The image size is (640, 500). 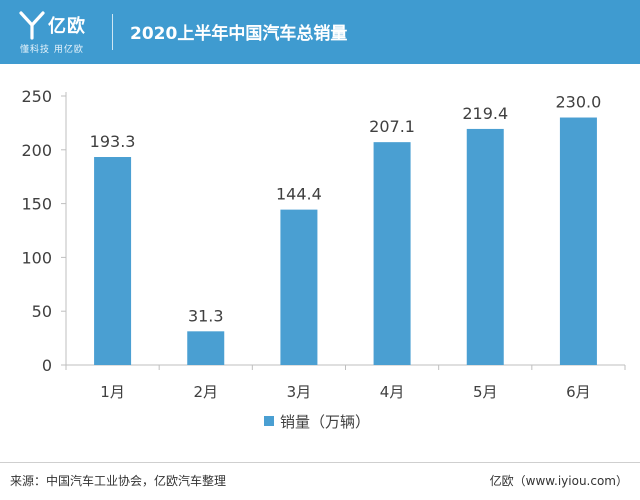 What do you see at coordinates (485, 392) in the screenshot?
I see `x-tick-label: 5月` at bounding box center [485, 392].